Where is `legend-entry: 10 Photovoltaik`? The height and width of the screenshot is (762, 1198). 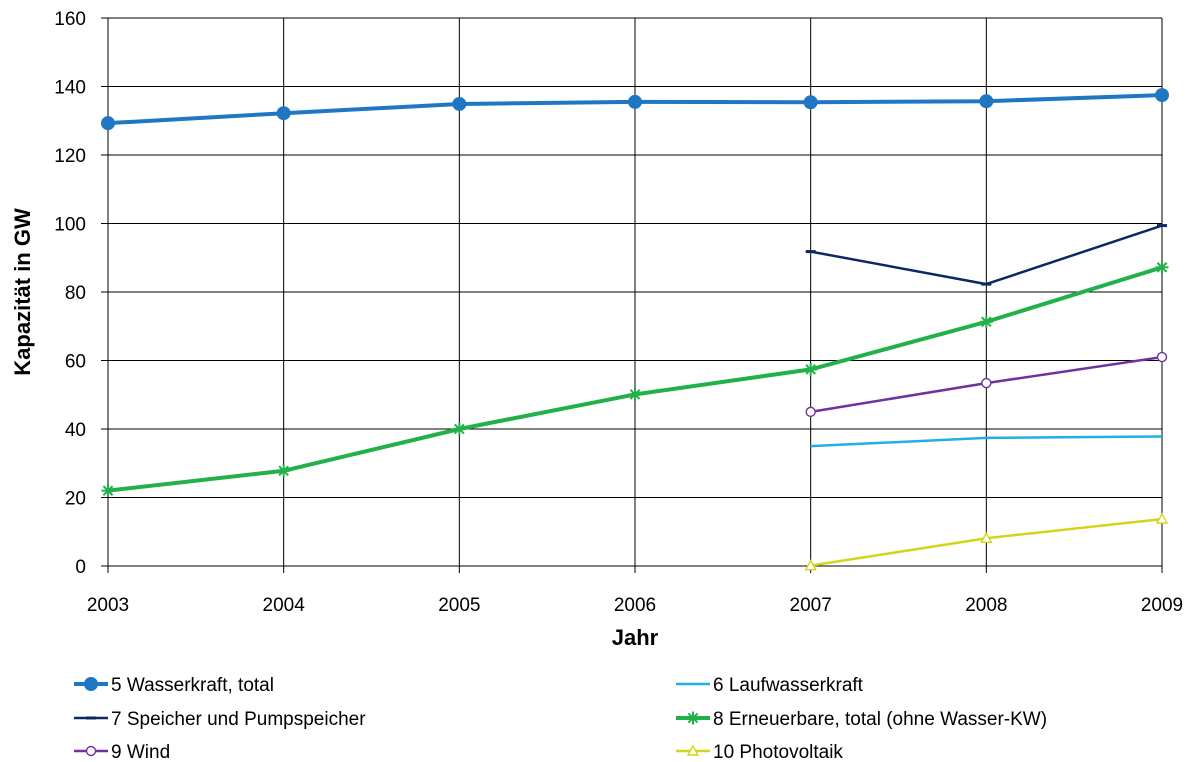 legend-entry: 10 Photovoltaik is located at coordinates (759, 752).